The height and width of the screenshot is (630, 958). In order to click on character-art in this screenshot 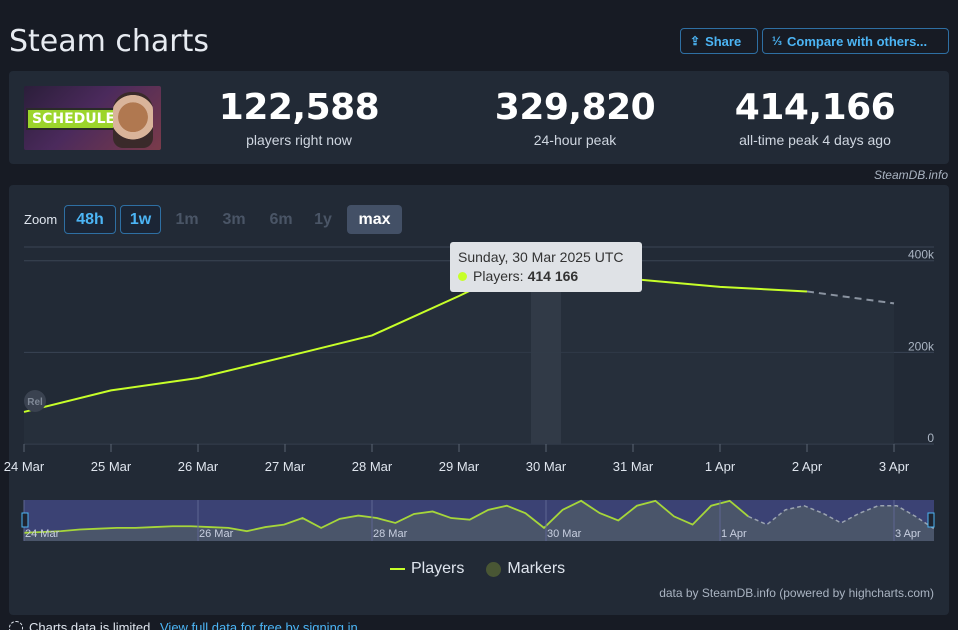, I will do `click(133, 120)`.